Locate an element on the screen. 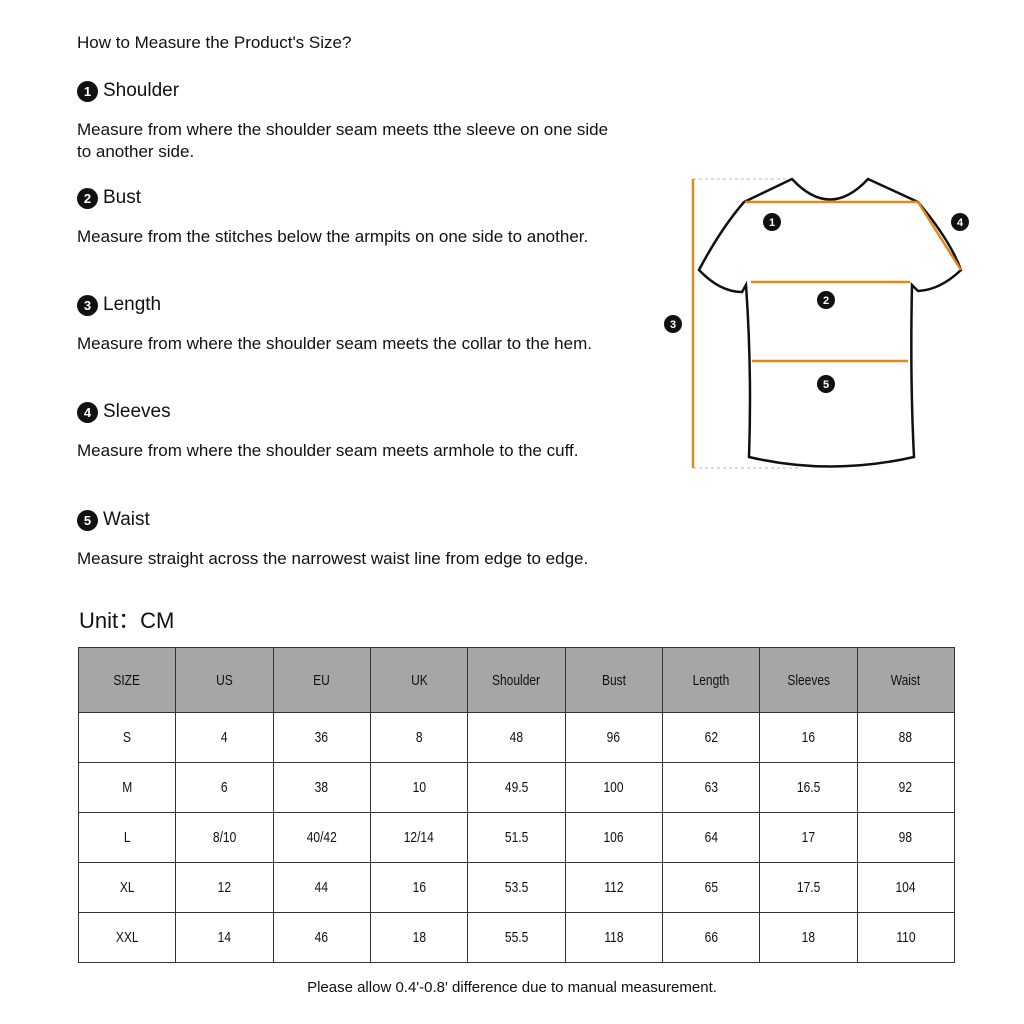 Image resolution: width=1024 pixels, height=1024 pixels. number-badge-icon: 2 is located at coordinates (87, 198).